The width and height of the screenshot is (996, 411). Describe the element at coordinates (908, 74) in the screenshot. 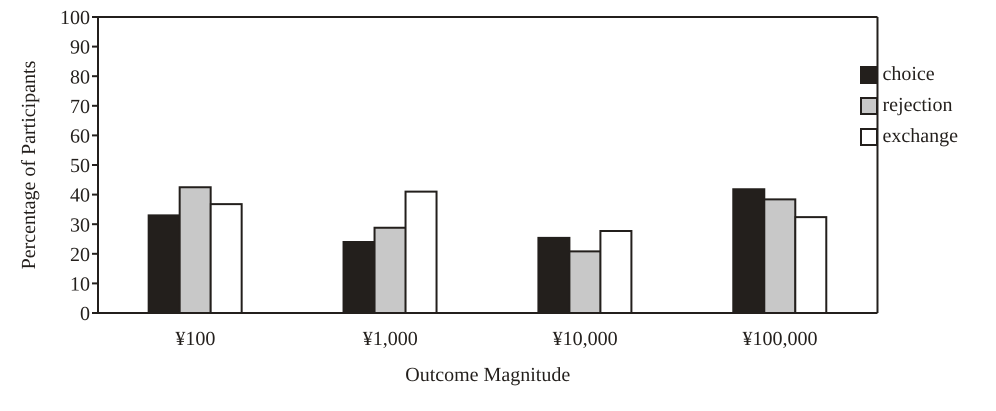

I see `legend-label: choice` at that location.